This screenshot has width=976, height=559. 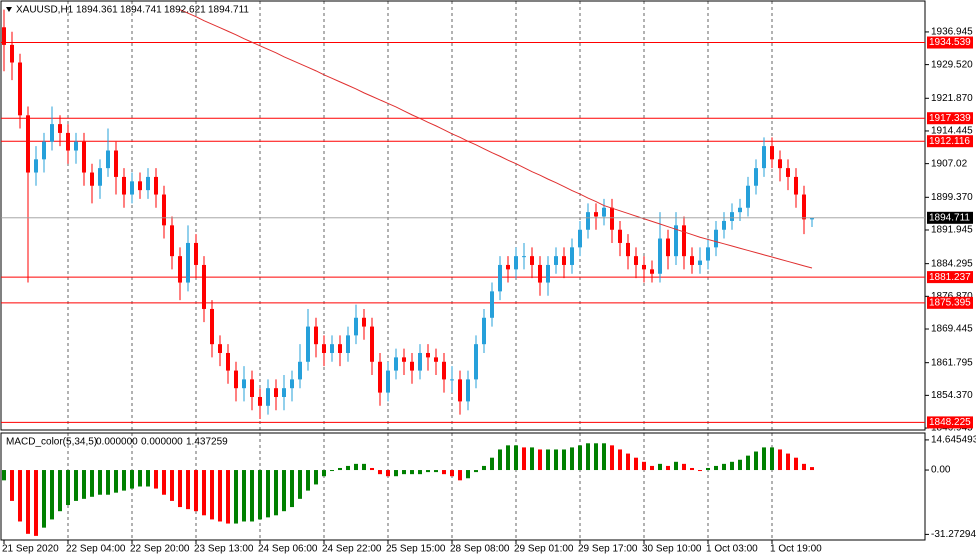 I want to click on macd-main: 0.000000, so click(x=117, y=442).